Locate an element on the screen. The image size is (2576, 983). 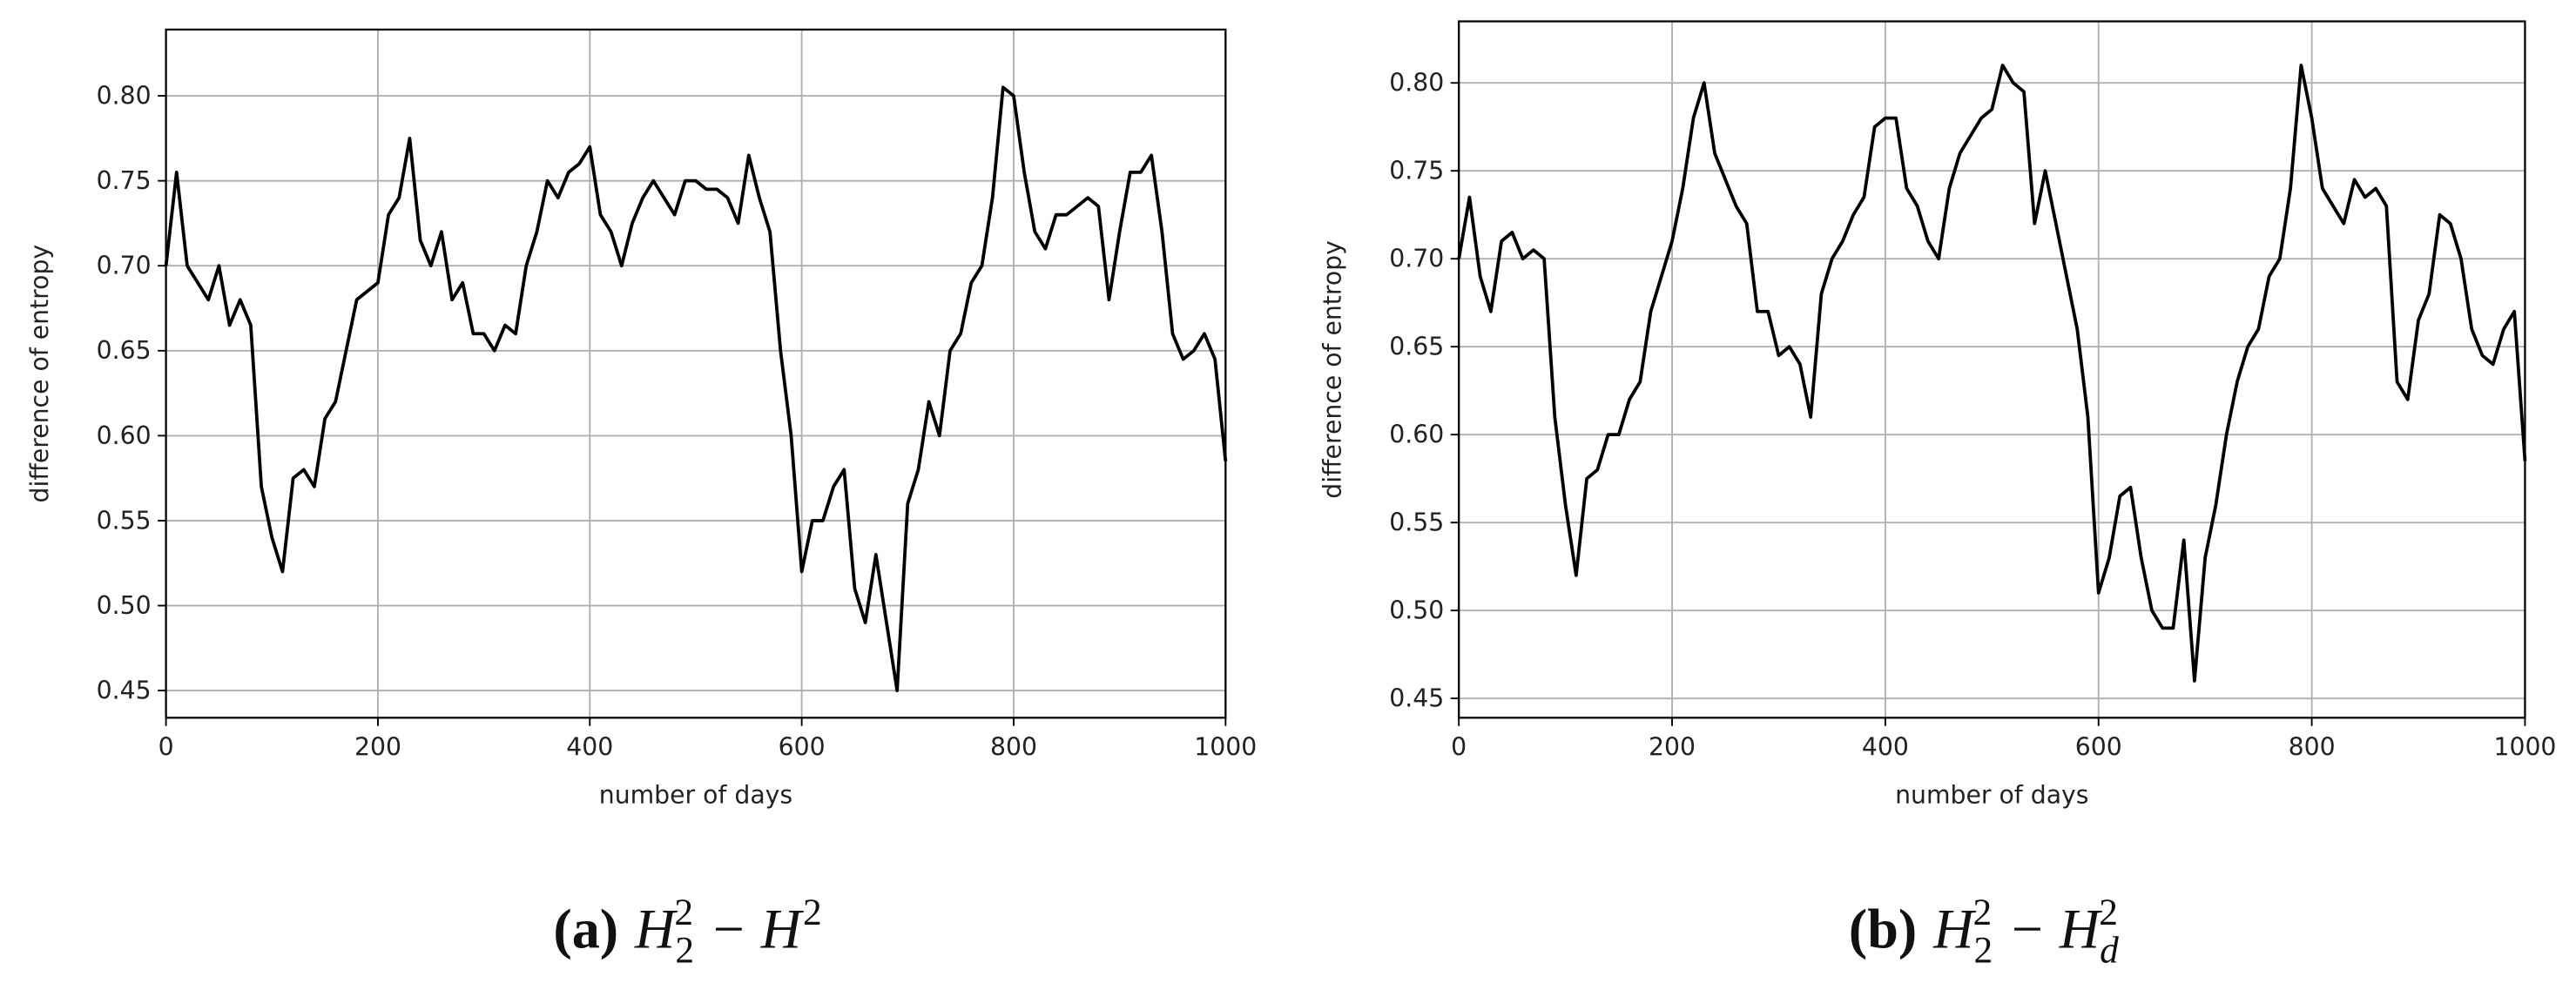
caption-sub: d is located at coordinates (2109, 950).